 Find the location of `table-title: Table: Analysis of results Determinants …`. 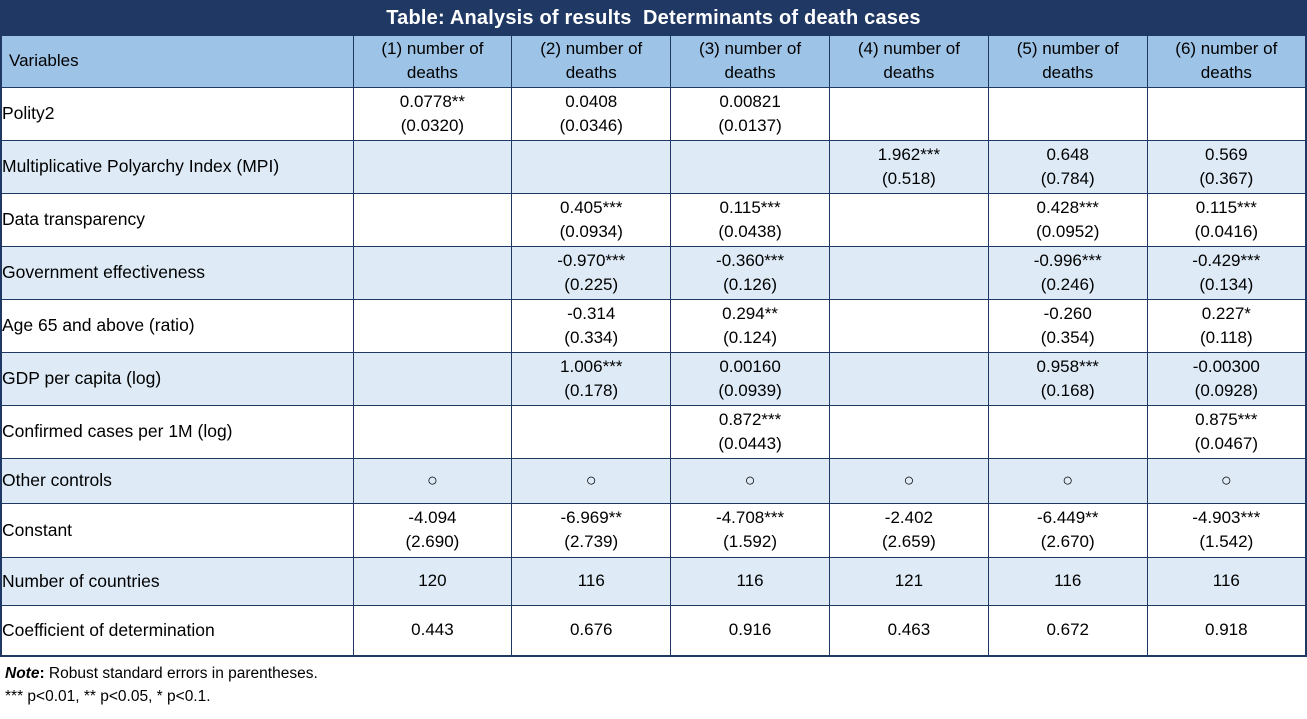

table-title: Table: Analysis of results Determinants … is located at coordinates (653, 18).